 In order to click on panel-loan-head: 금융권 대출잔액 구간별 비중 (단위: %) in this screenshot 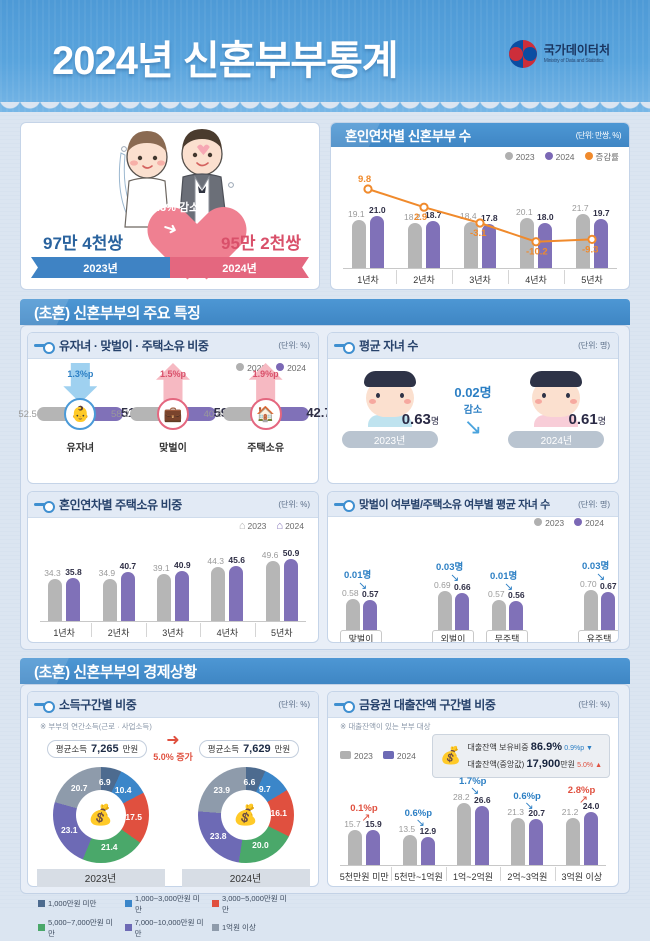, I will do `click(473, 705)`.